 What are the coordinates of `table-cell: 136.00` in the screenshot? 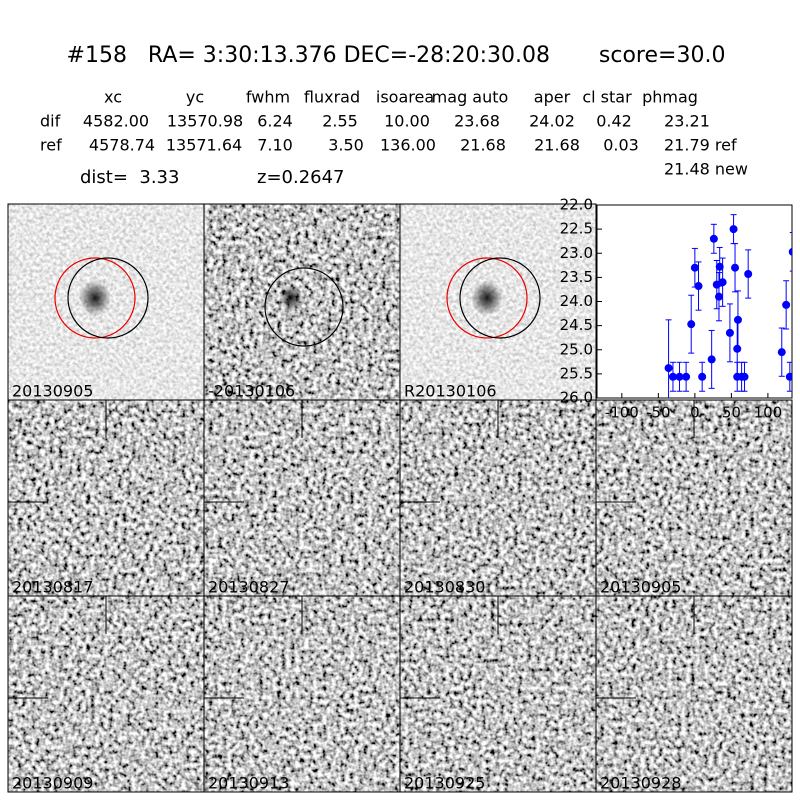 It's located at (408, 145).